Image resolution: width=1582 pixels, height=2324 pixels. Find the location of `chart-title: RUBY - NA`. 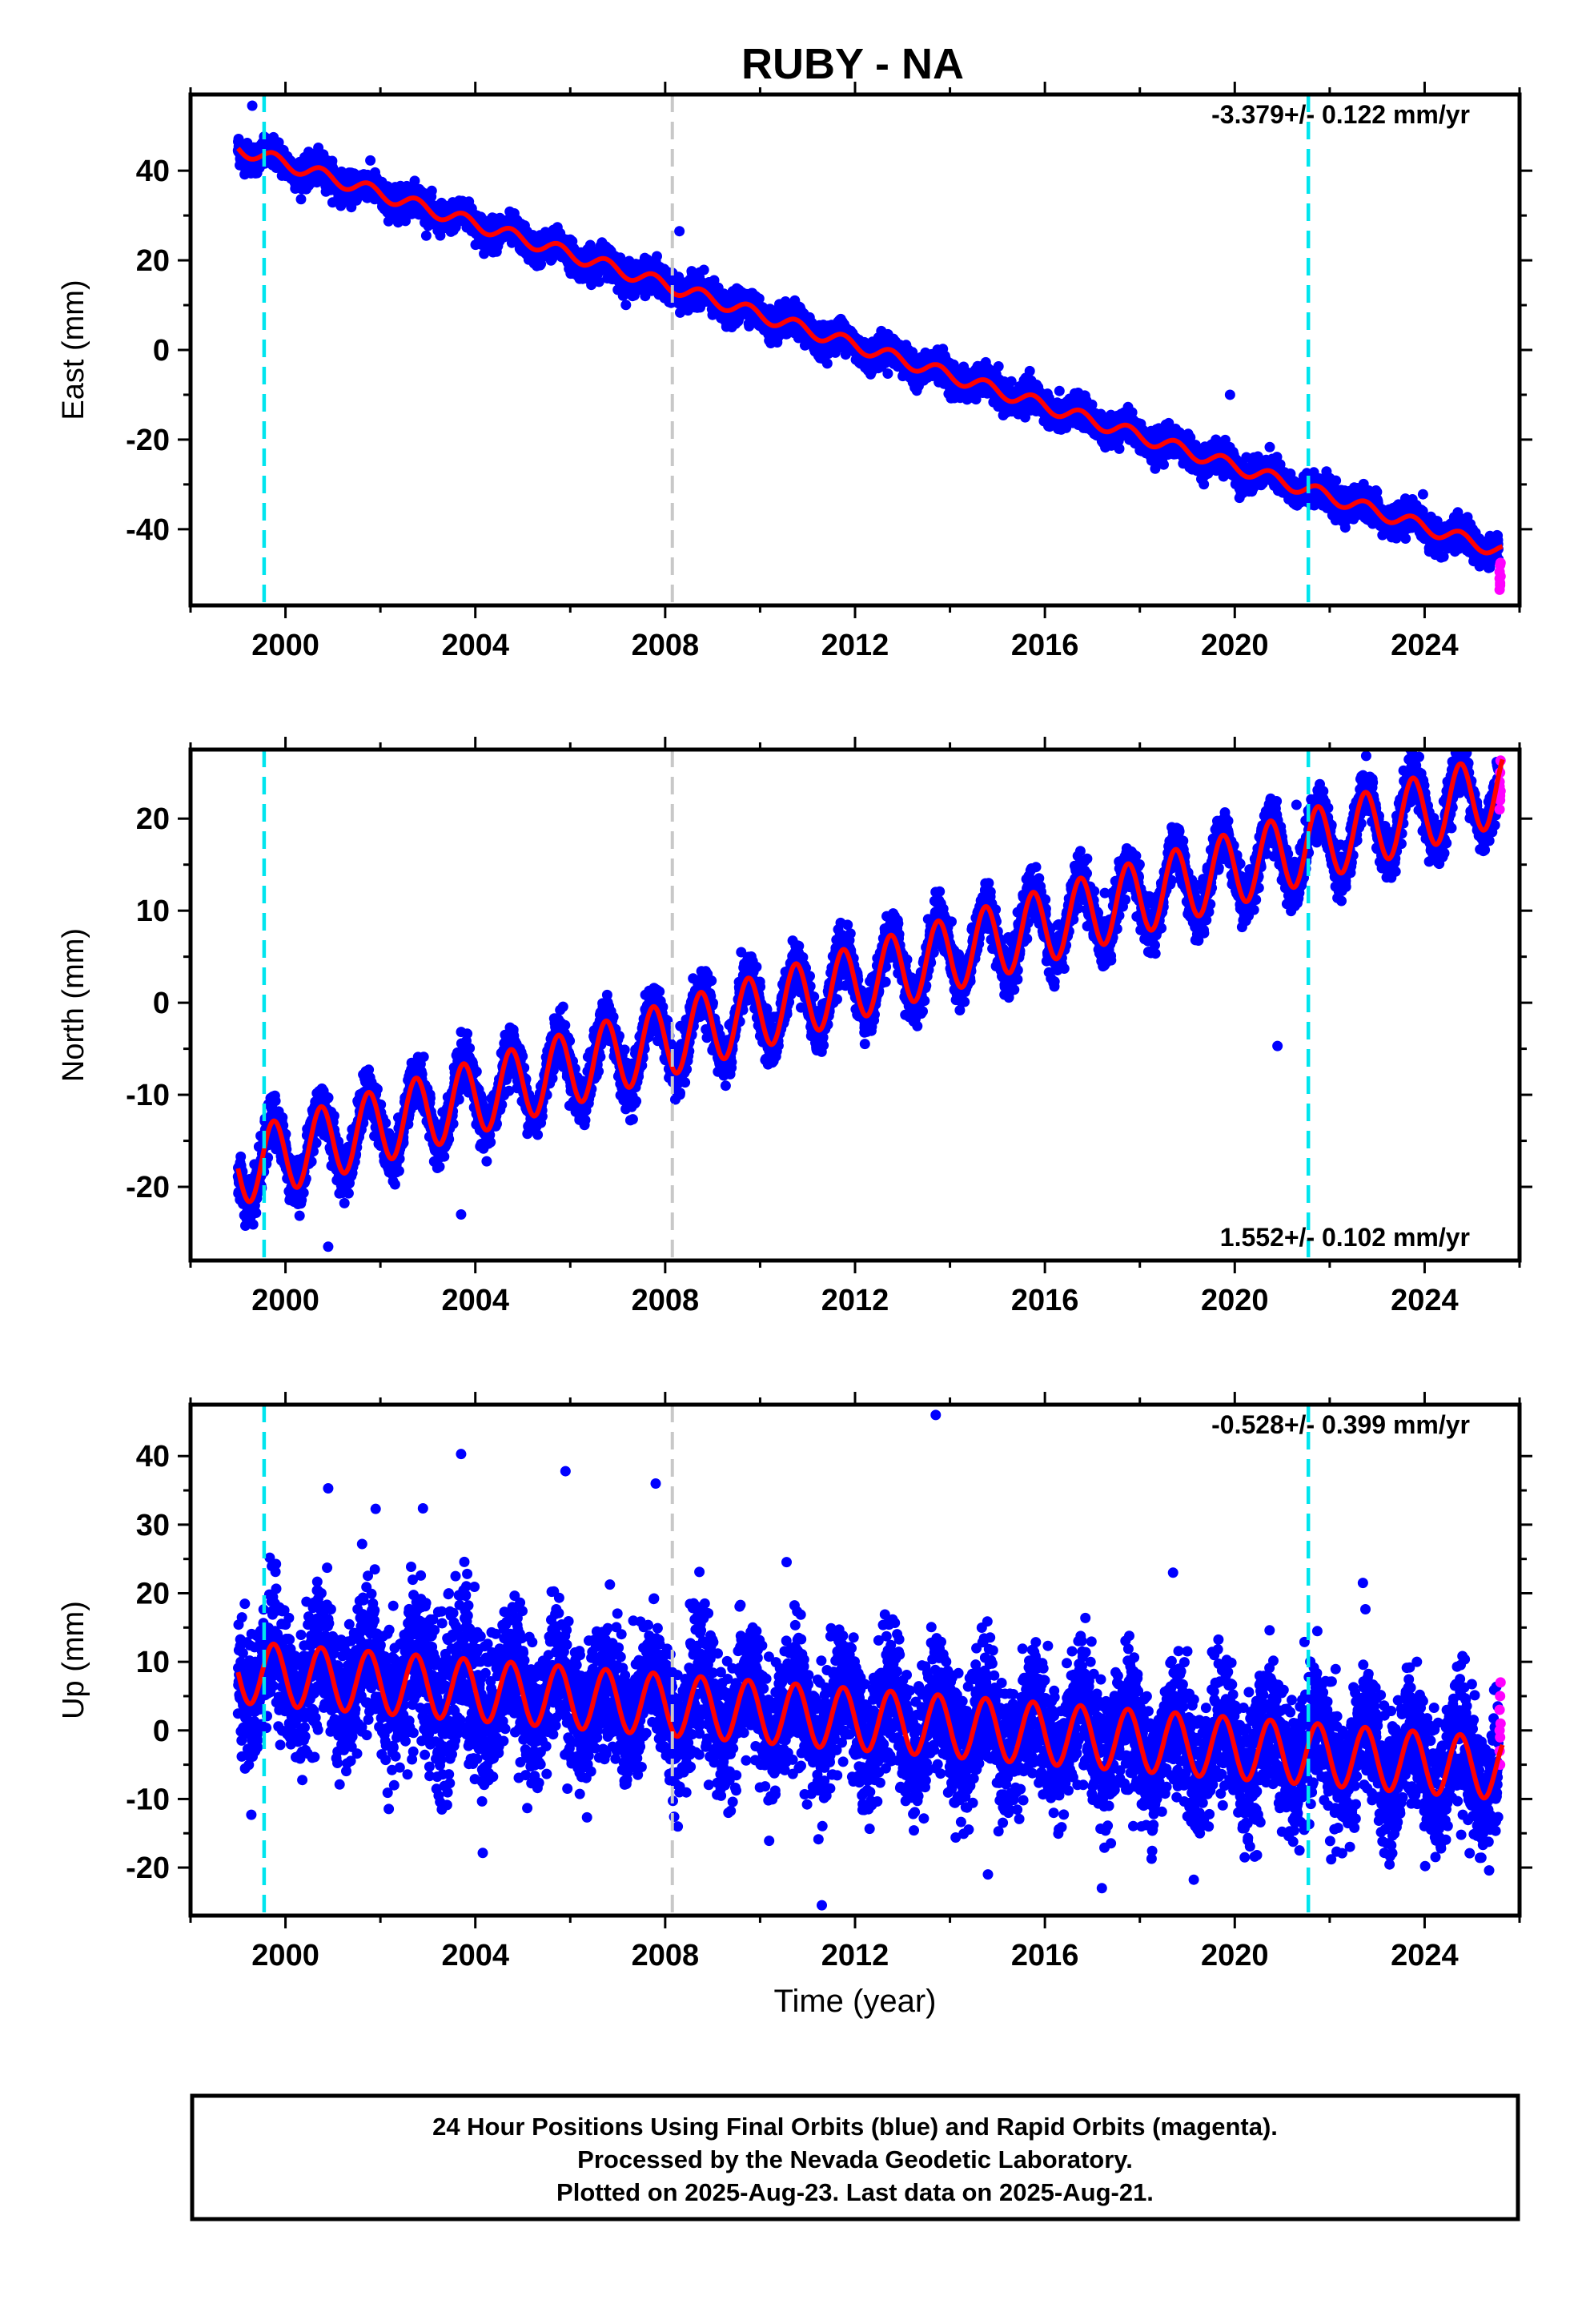

chart-title: RUBY - NA is located at coordinates (852, 64).